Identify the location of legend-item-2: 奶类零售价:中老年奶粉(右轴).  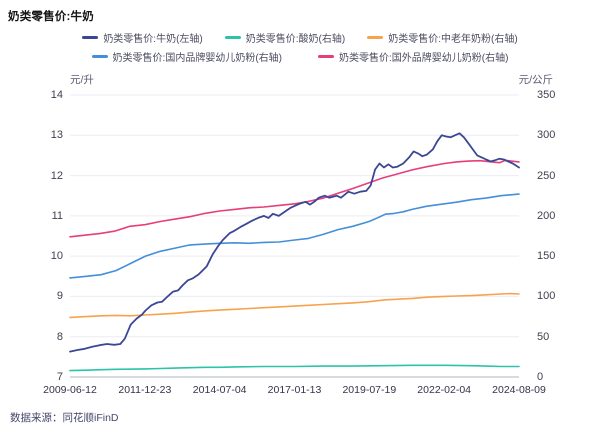
(442, 37).